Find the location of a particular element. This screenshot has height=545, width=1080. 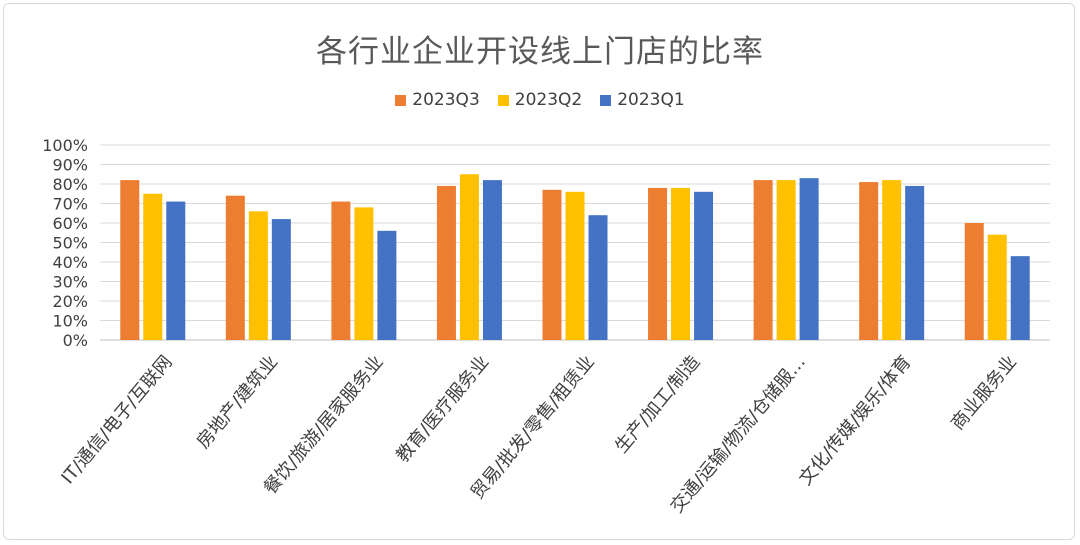

legend-item: 2023Q2 is located at coordinates (540, 100).